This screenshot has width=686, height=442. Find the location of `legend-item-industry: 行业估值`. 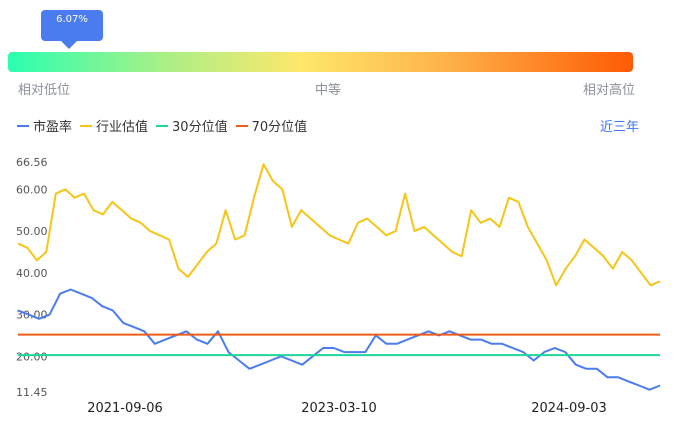

legend-item-industry: 行业估值 is located at coordinates (114, 125).